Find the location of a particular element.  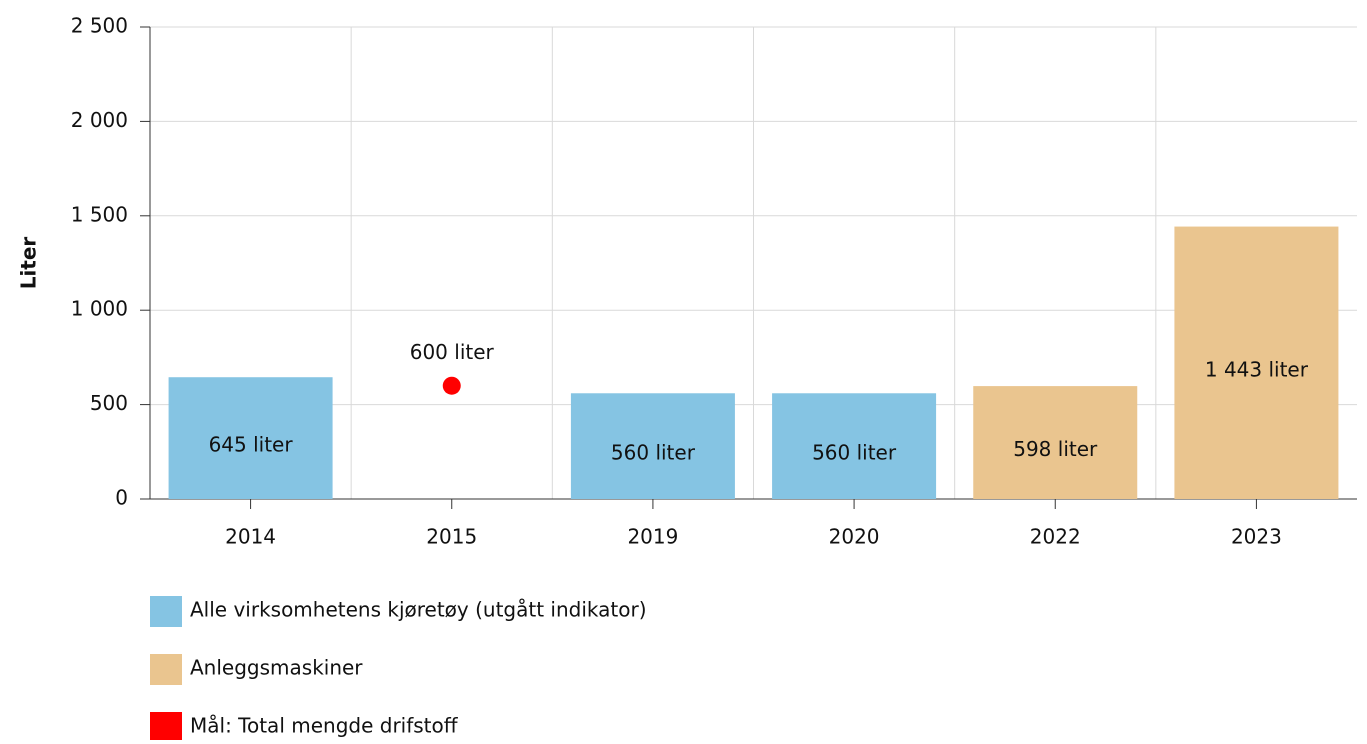

x-tick-label: 2022 is located at coordinates (1055, 537).